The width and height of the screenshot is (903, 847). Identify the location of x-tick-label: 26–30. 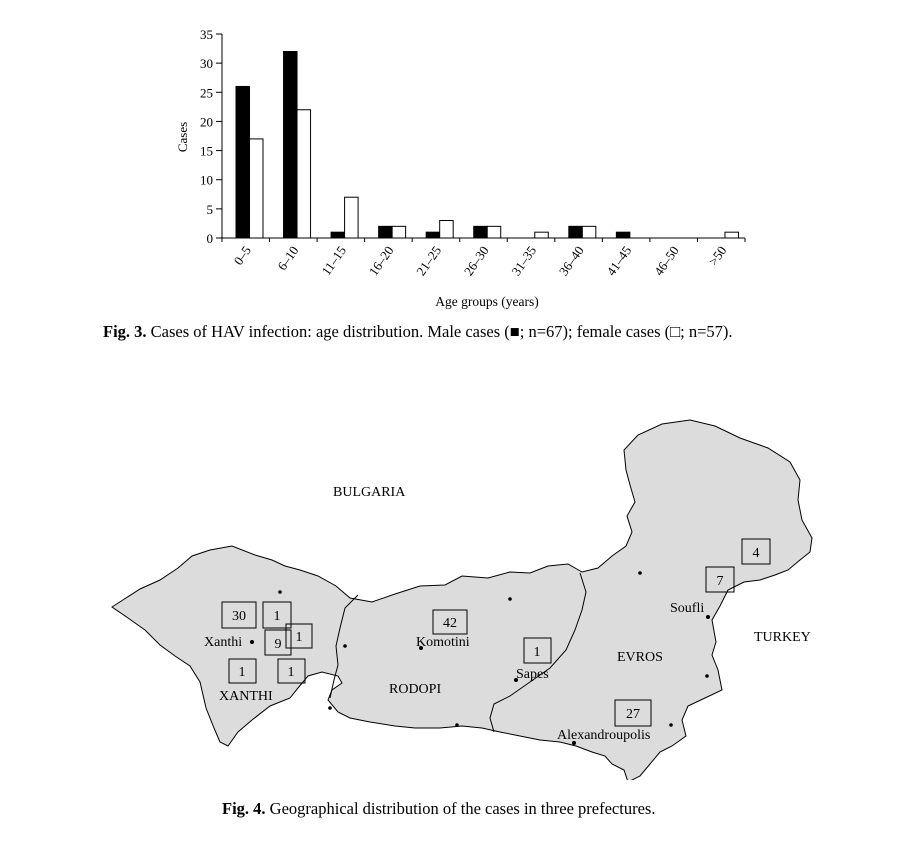
(476, 260).